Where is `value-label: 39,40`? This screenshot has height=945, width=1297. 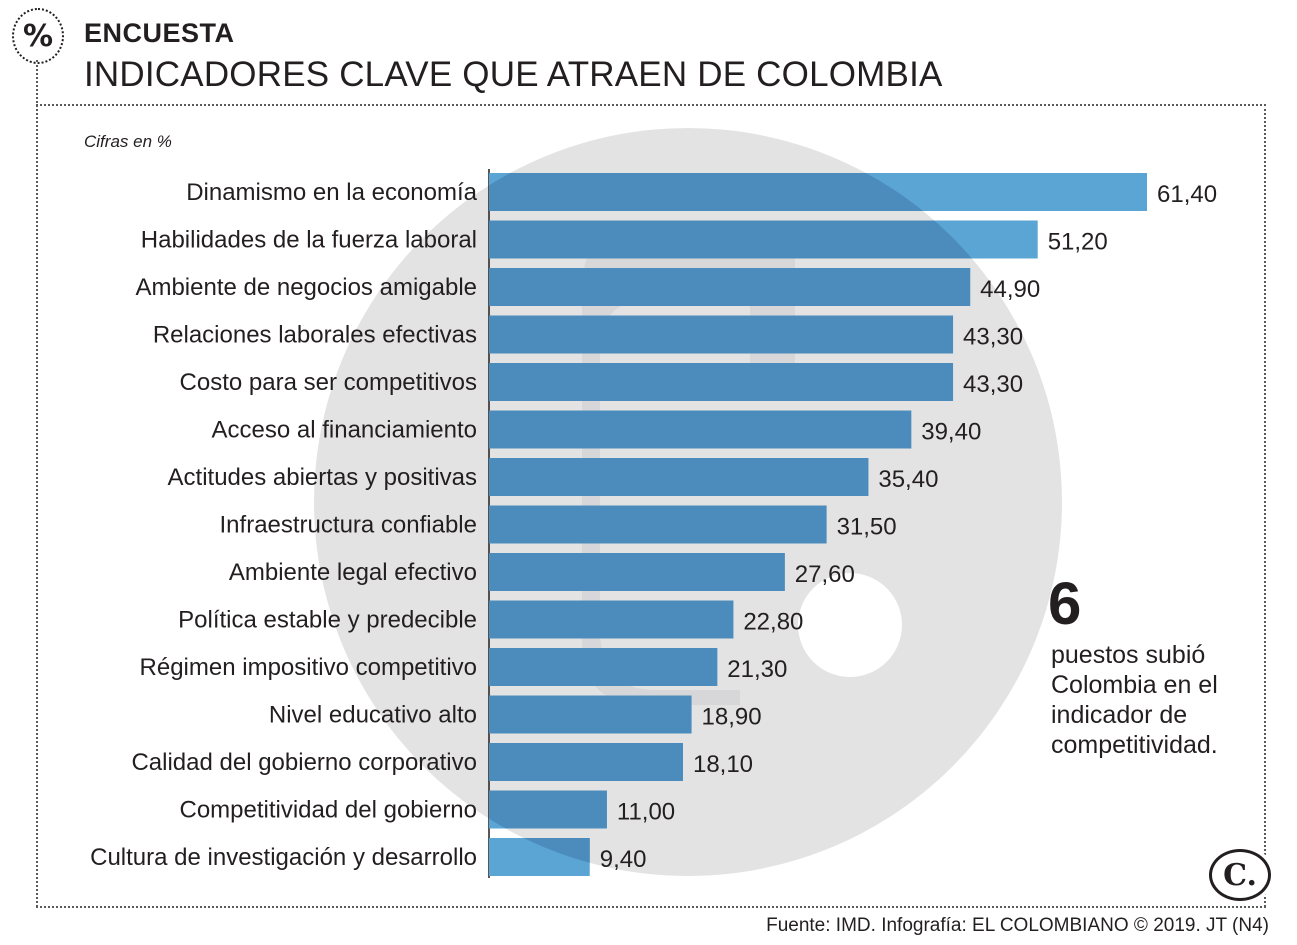 value-label: 39,40 is located at coordinates (951, 432).